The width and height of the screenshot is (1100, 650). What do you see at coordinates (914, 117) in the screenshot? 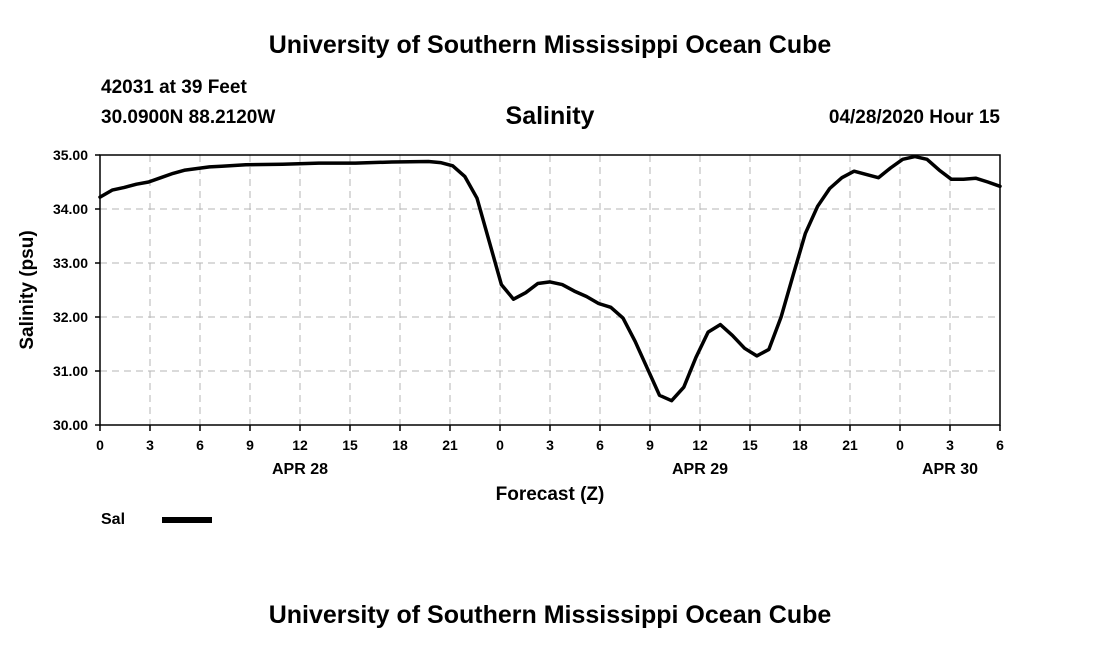
I see `forecast-datestamp: 04/28/2020 Hour 15` at bounding box center [914, 117].